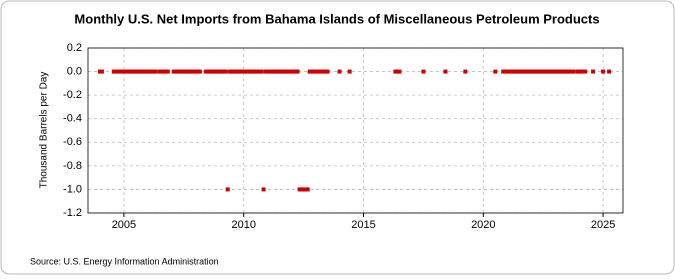 This screenshot has height=280, width=675. I want to click on x-tick-label: 2015, so click(363, 225).